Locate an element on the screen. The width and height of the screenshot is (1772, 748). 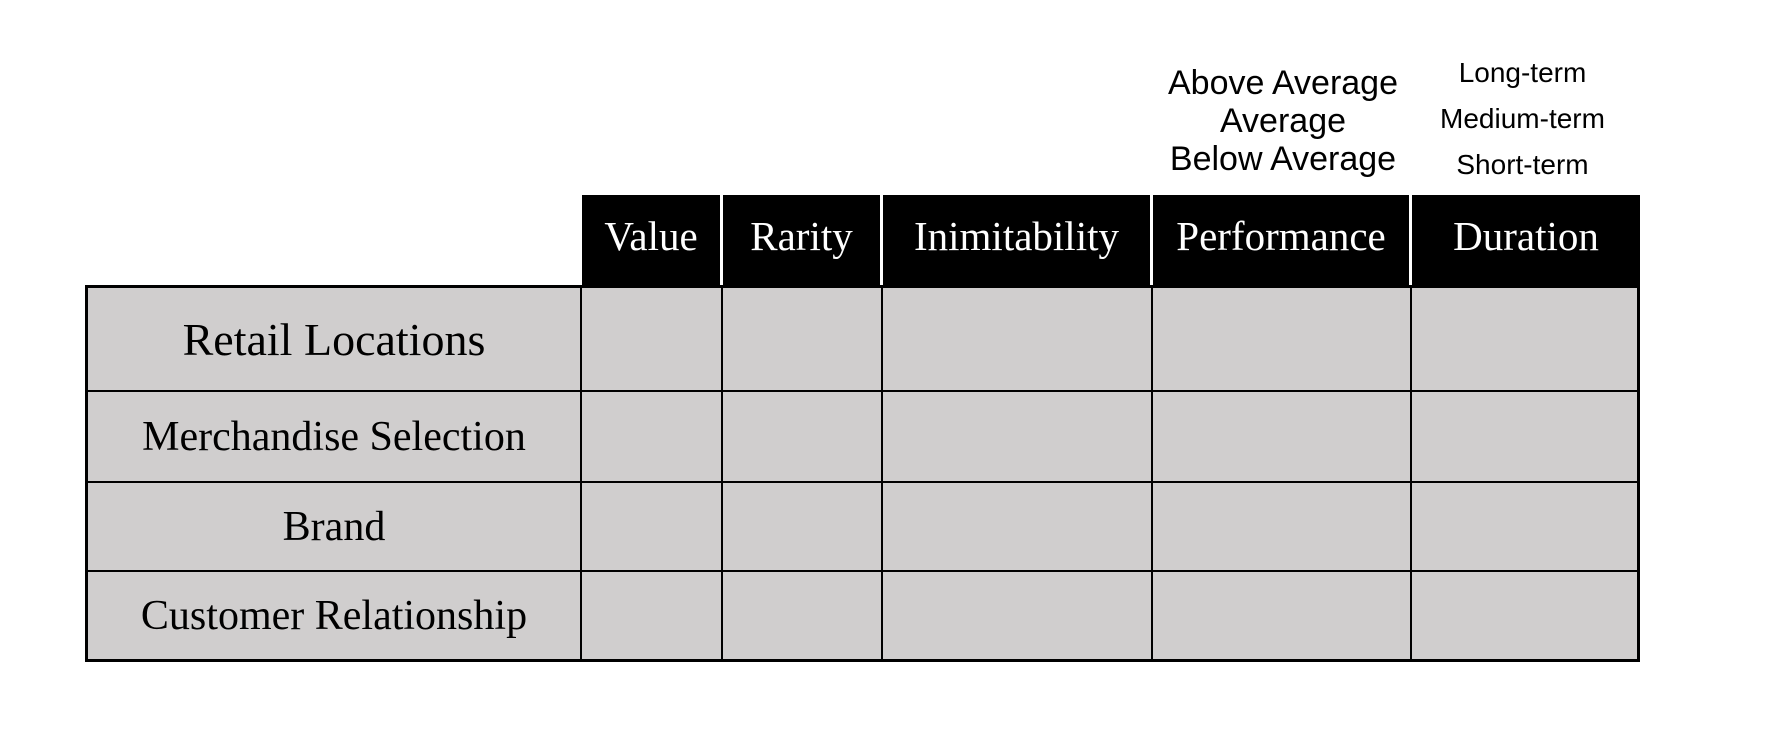
table-cell-brand-rarity is located at coordinates (803, 527).